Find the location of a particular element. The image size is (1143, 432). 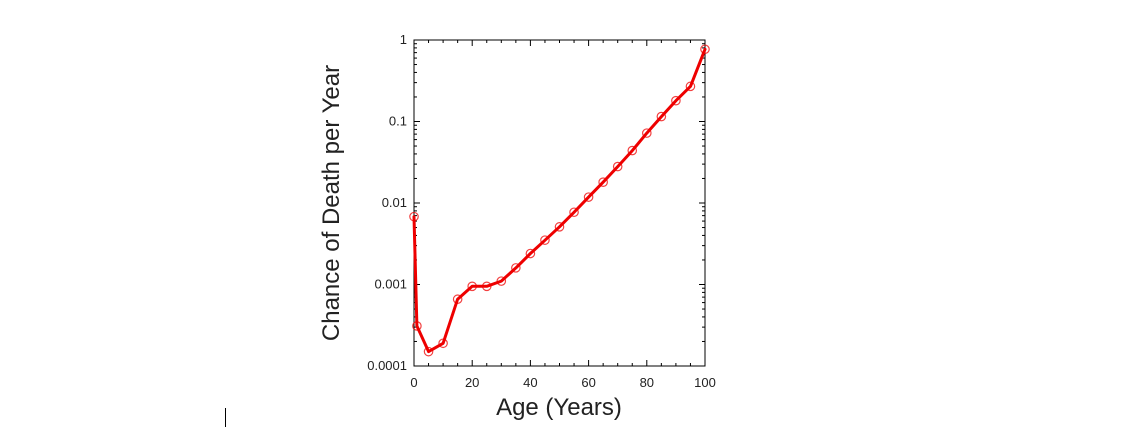

y-axis-label: Chance of Death per Year is located at coordinates (331, 203).